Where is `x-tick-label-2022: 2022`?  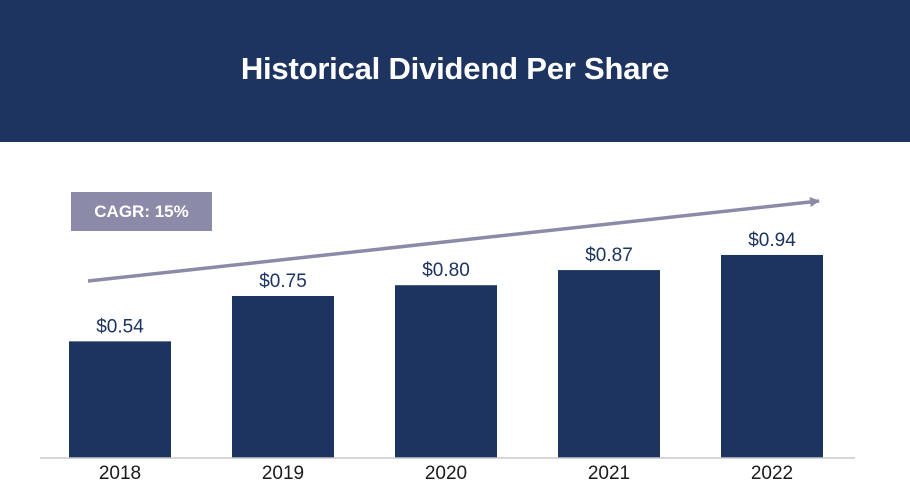
x-tick-label-2022: 2022 is located at coordinates (772, 472).